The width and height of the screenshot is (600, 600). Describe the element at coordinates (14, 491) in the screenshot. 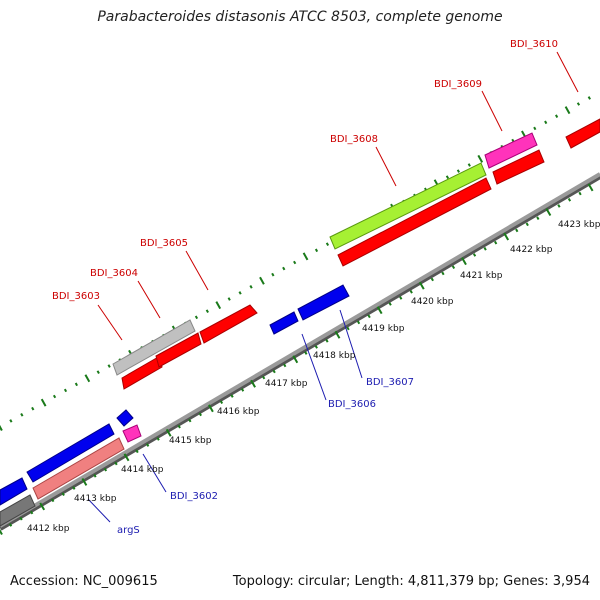

I see `gene-left-blue` at that location.